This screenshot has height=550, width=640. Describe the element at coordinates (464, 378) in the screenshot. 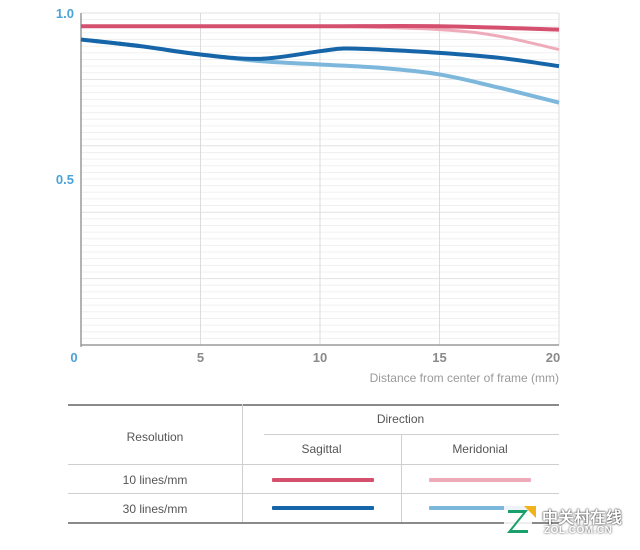

I see `x-axis-label: Distance from center of frame (mm)` at that location.